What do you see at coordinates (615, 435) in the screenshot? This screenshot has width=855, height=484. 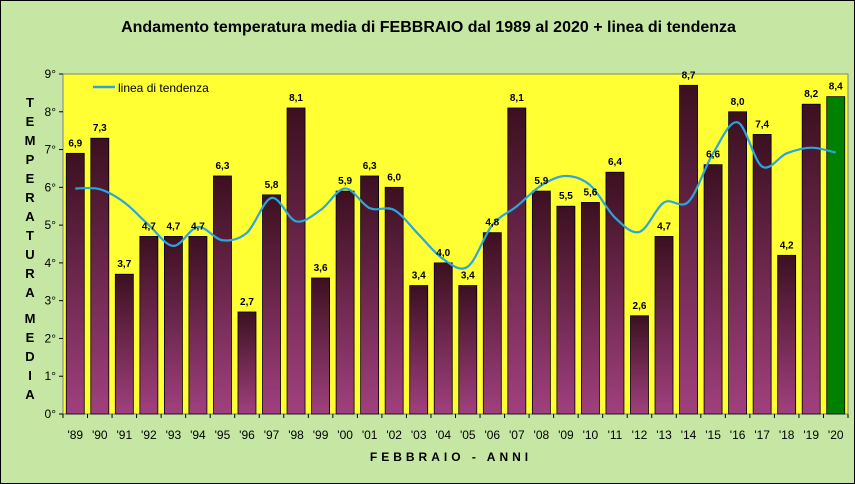 I see `x-tick-label: '11` at bounding box center [615, 435].